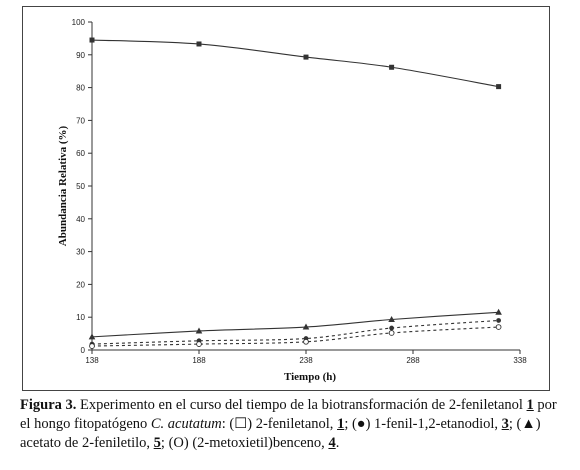  I want to click on compound-ref: 3, so click(505, 424).